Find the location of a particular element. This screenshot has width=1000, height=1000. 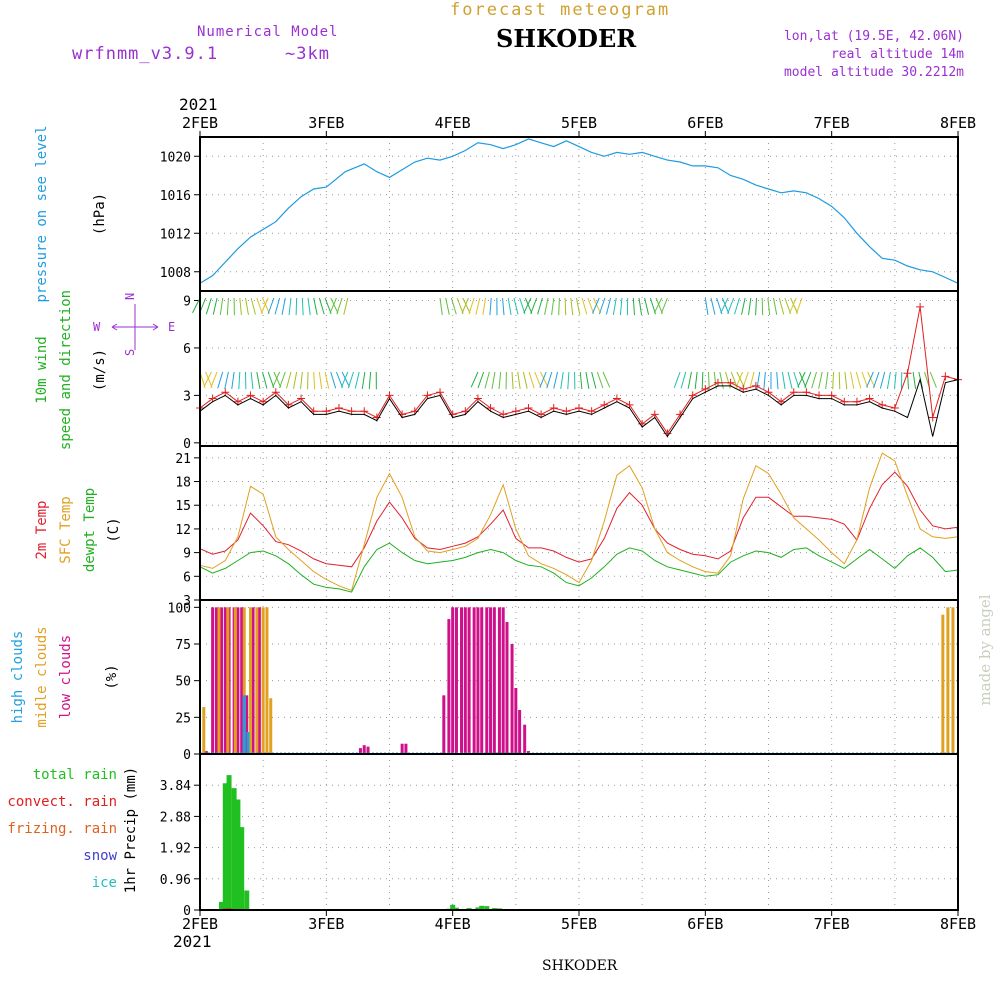

precipitation-ytick-label: 1.92 is located at coordinates (175, 849).